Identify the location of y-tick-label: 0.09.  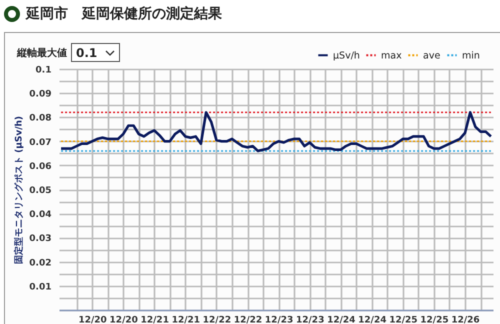
(40, 95).